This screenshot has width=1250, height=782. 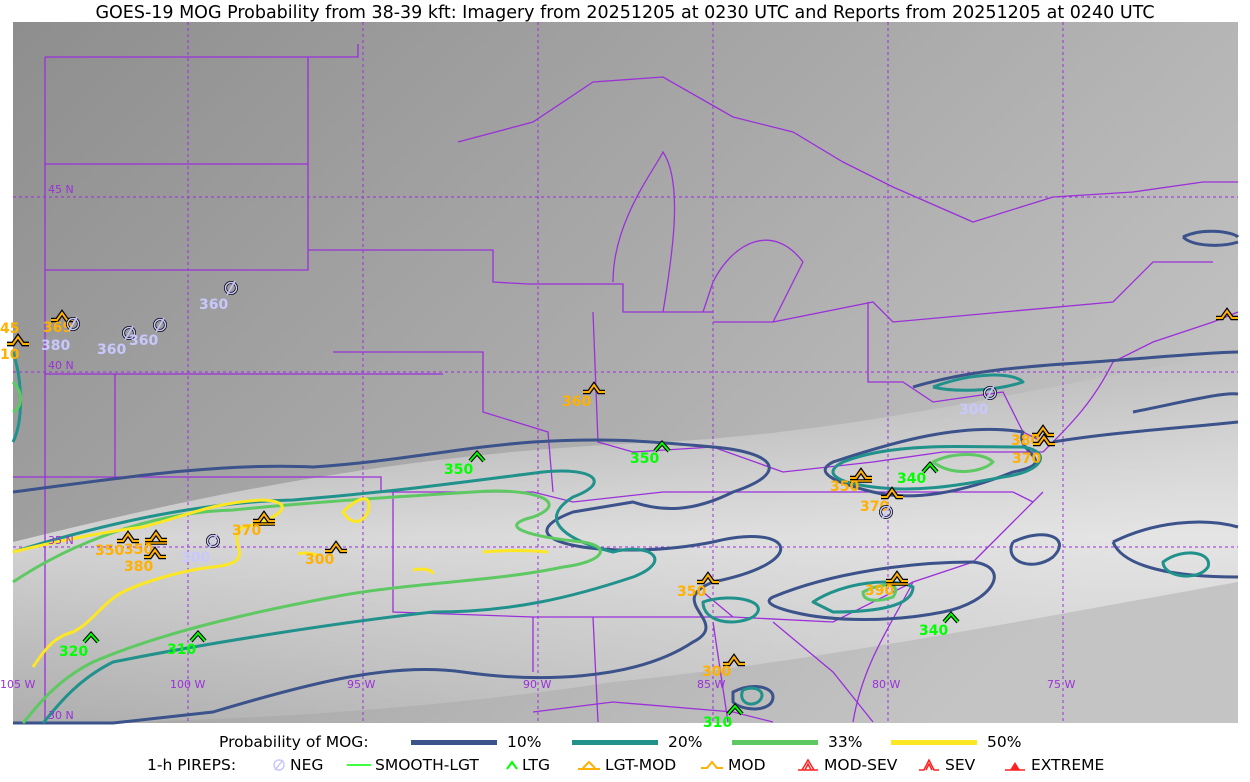 What do you see at coordinates (845, 742) in the screenshot?
I see `legend-label-33pct: 33%` at bounding box center [845, 742].